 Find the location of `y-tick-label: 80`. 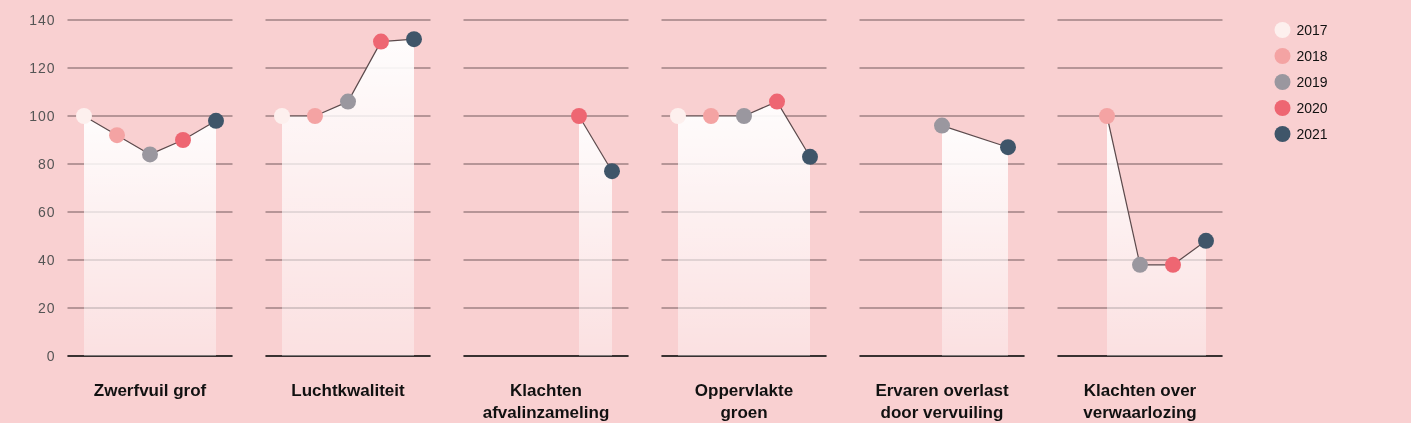

y-tick-label: 80 is located at coordinates (46, 163).